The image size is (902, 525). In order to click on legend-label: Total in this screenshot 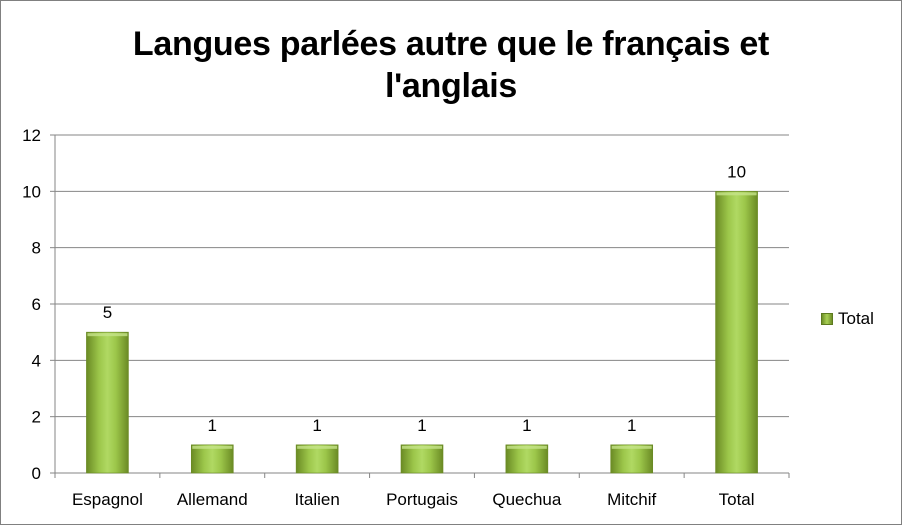, I will do `click(856, 318)`.